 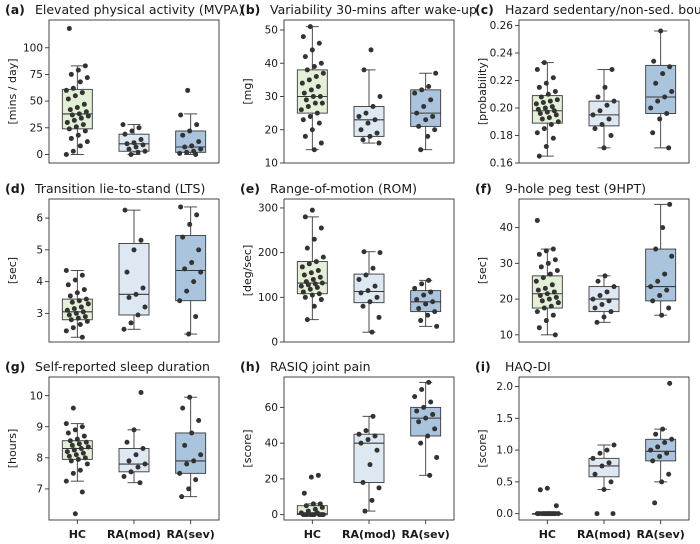 I want to click on y-tick-label: 0, so click(x=274, y=515).